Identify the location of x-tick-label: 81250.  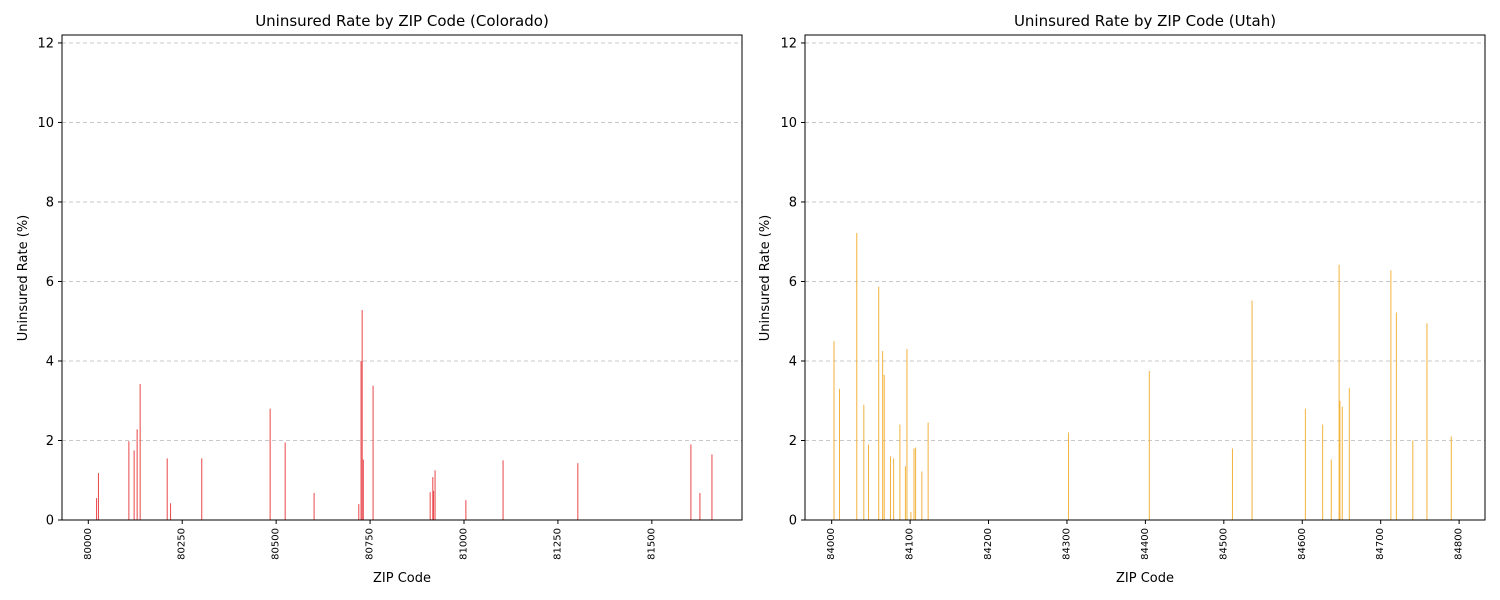
(557, 544).